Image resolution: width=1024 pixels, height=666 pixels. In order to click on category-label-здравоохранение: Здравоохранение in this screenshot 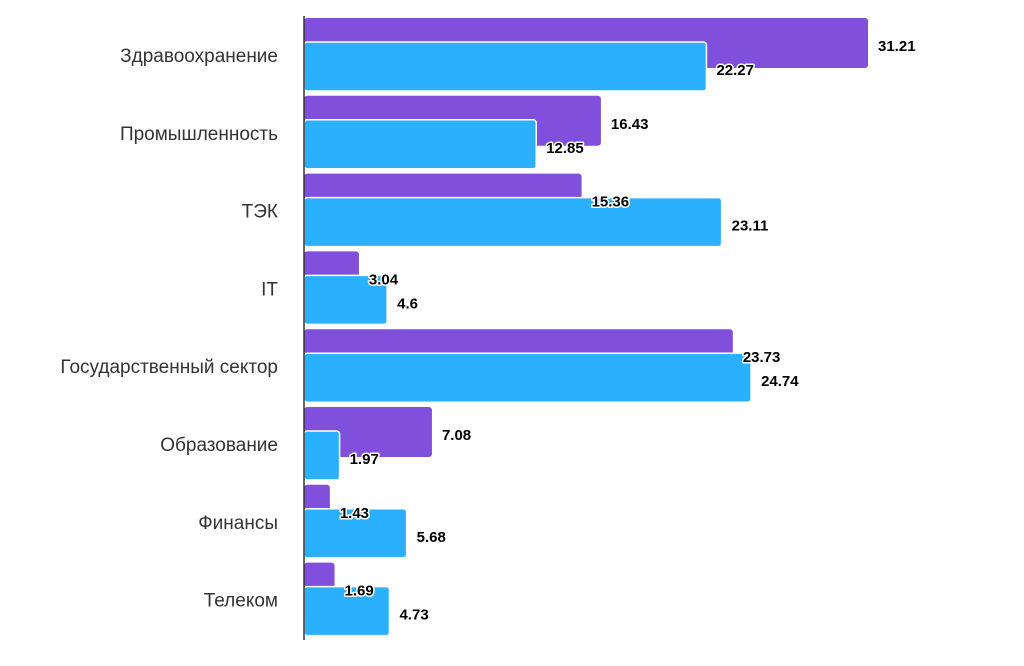, I will do `click(199, 56)`.